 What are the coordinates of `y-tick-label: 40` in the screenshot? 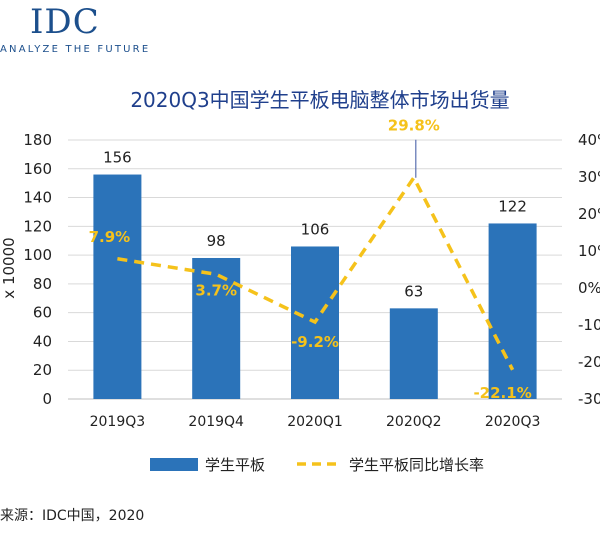 It's located at (42, 341).